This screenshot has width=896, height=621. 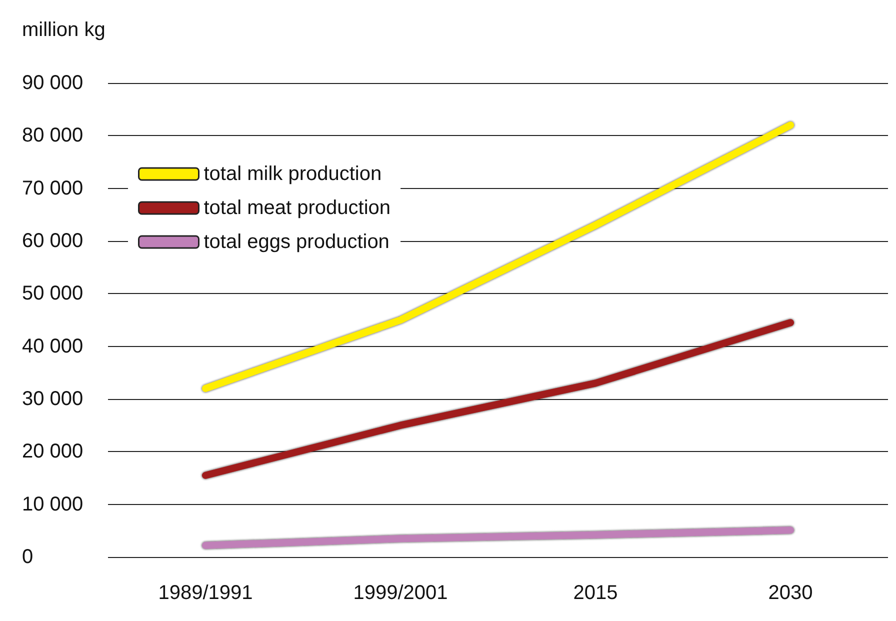 What do you see at coordinates (297, 242) in the screenshot?
I see `legend-label: total eggs production` at bounding box center [297, 242].